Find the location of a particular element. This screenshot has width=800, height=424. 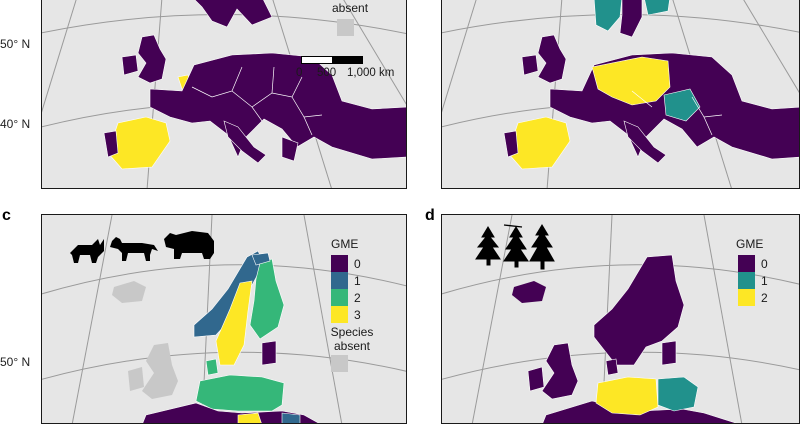

legend-c-label-3: 3 is located at coordinates (357, 314).